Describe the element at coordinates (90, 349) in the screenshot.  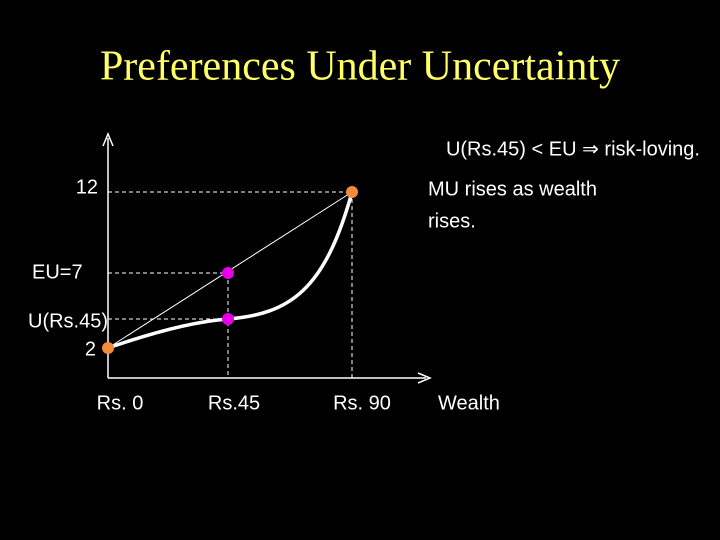
I see `y-label: 2` at that location.